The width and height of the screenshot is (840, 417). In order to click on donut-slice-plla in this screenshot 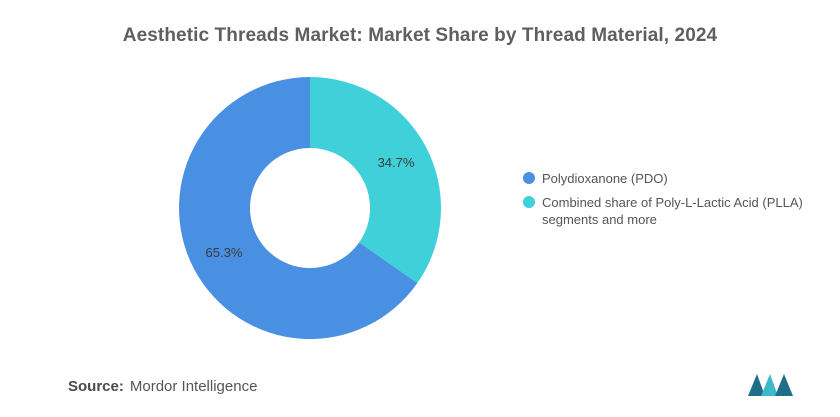, I will do `click(375, 180)`.